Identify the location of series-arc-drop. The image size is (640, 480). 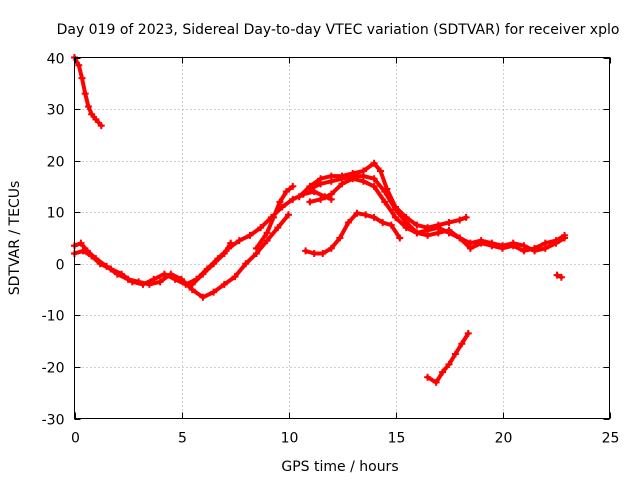
(448, 357).